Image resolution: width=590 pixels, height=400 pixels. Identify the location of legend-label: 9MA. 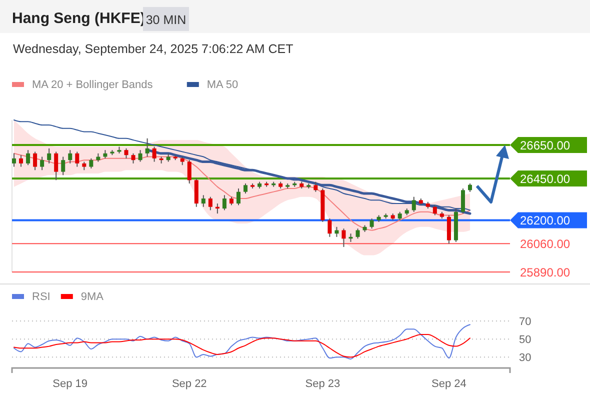
(92, 297).